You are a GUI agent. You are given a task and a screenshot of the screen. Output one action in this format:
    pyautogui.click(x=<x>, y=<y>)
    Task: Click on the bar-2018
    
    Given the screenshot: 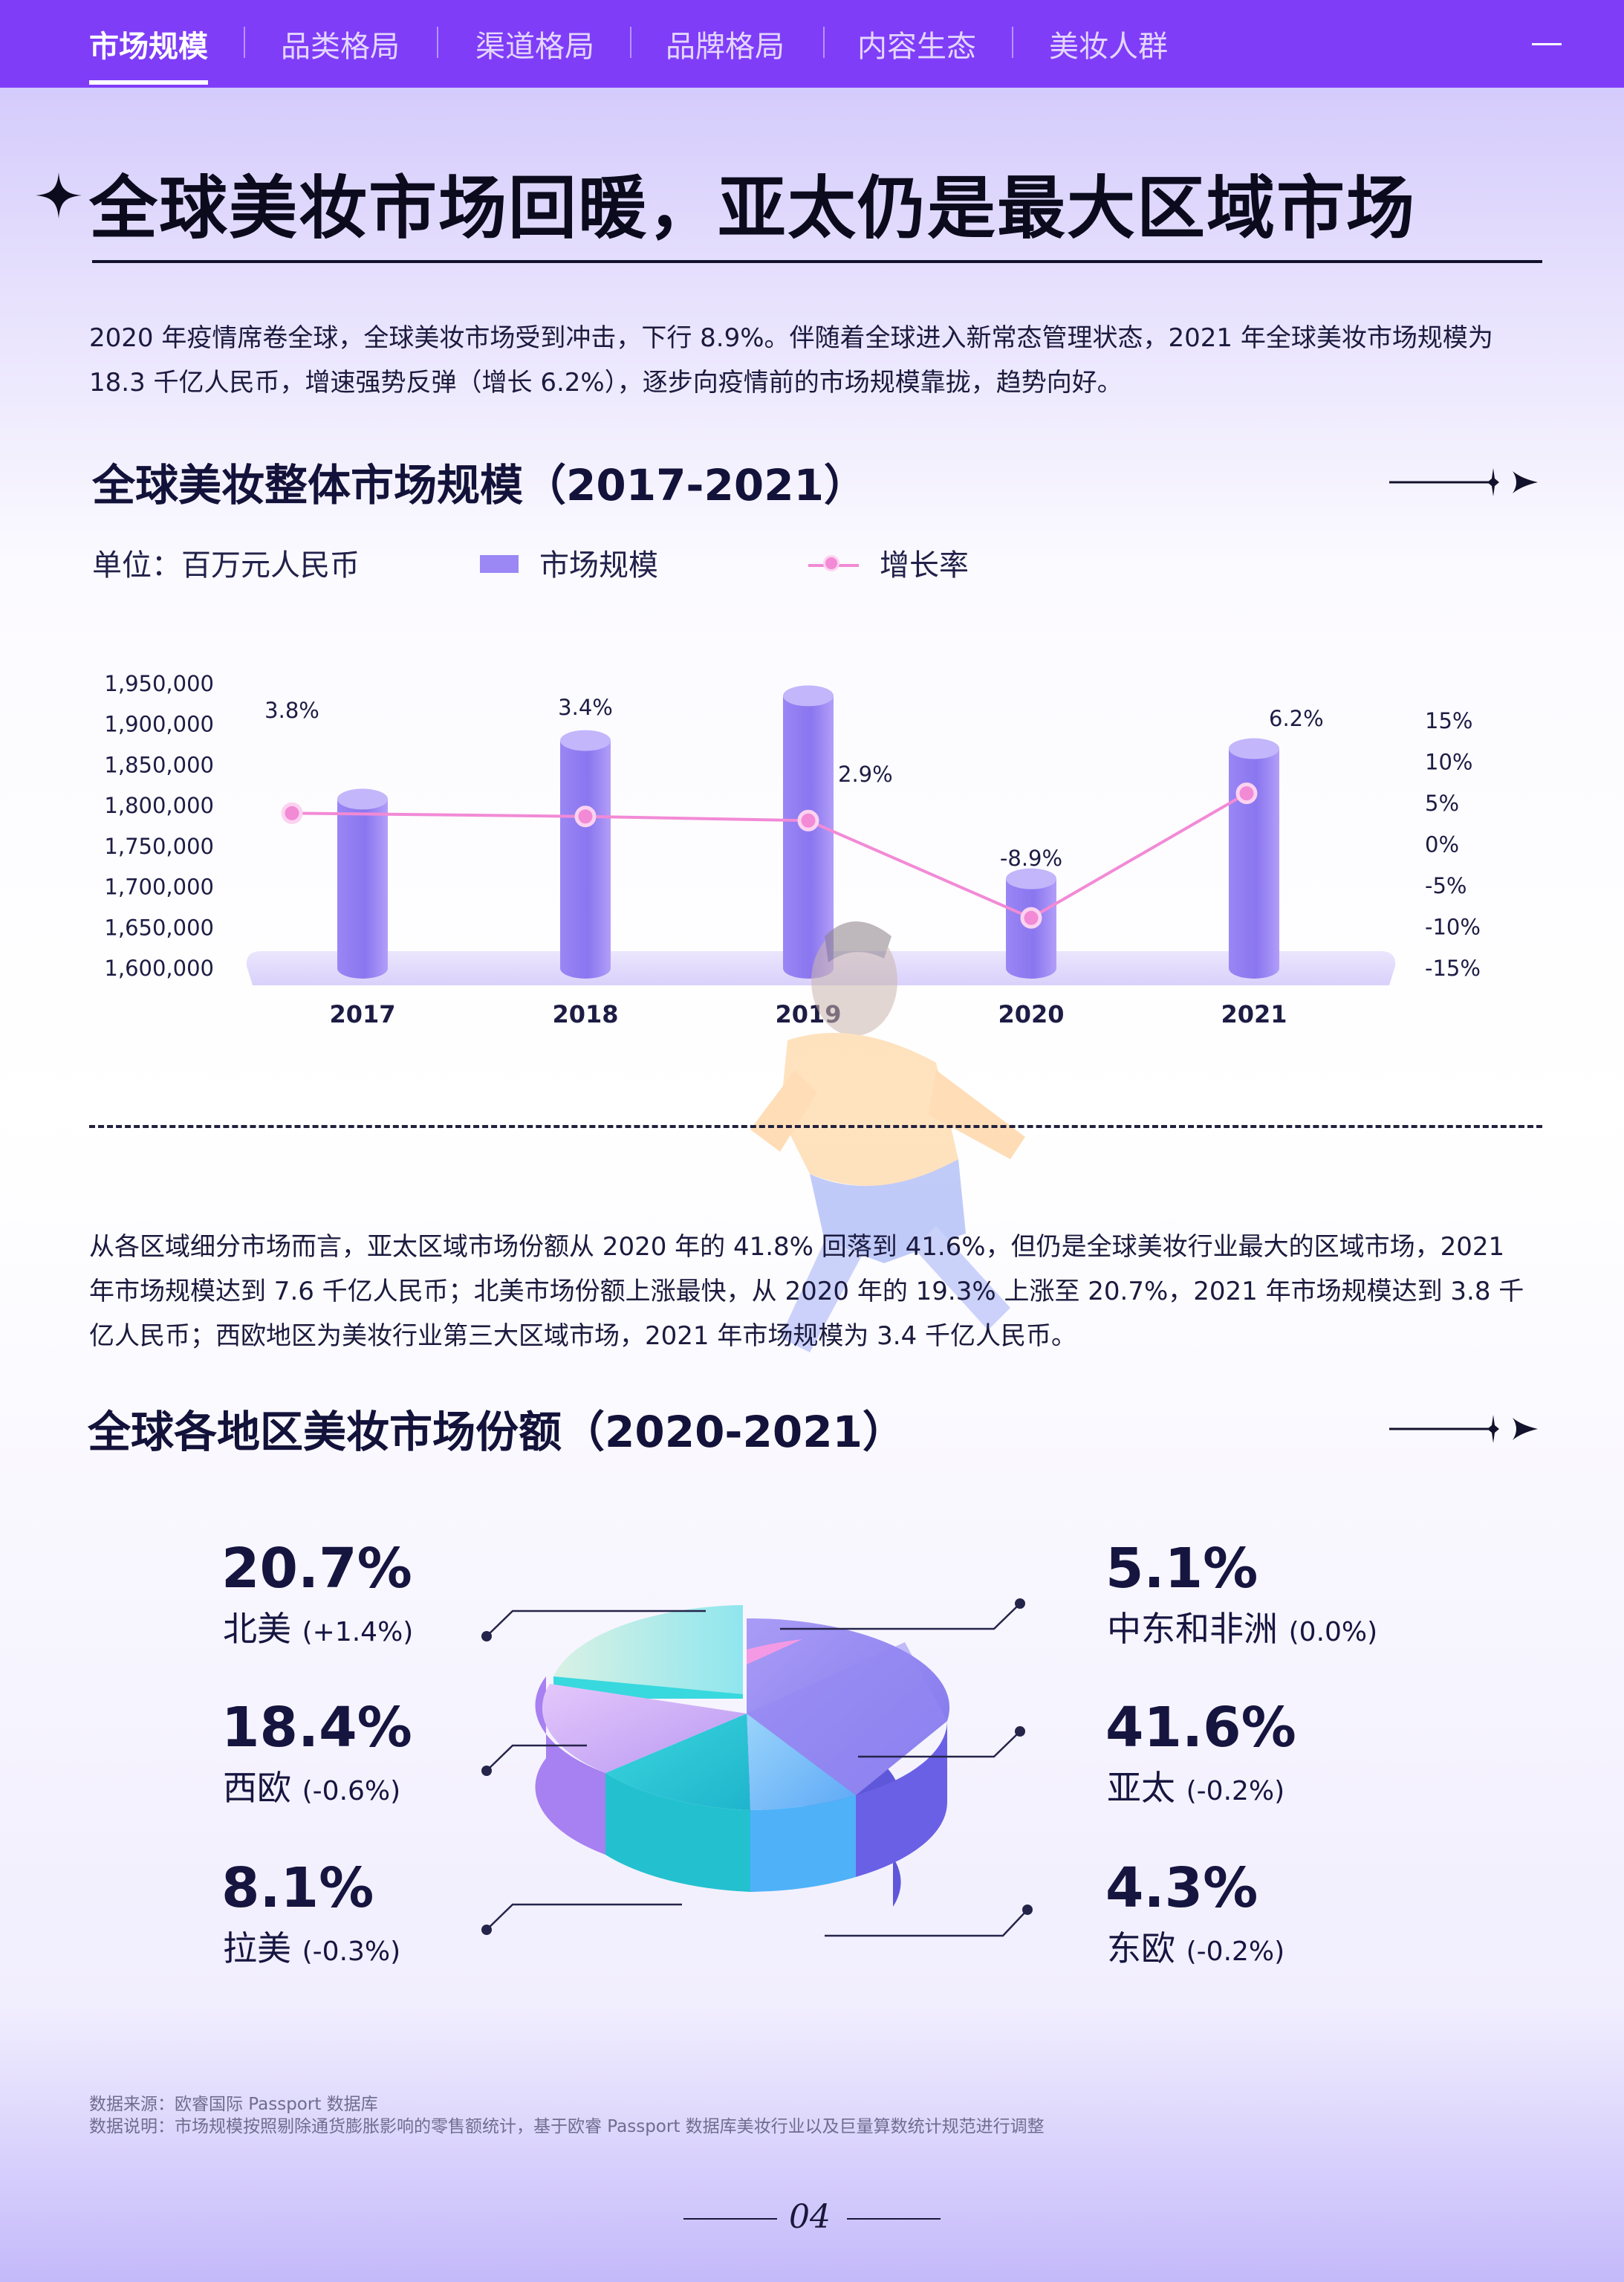 What is the action you would take?
    pyautogui.click(x=585, y=859)
    